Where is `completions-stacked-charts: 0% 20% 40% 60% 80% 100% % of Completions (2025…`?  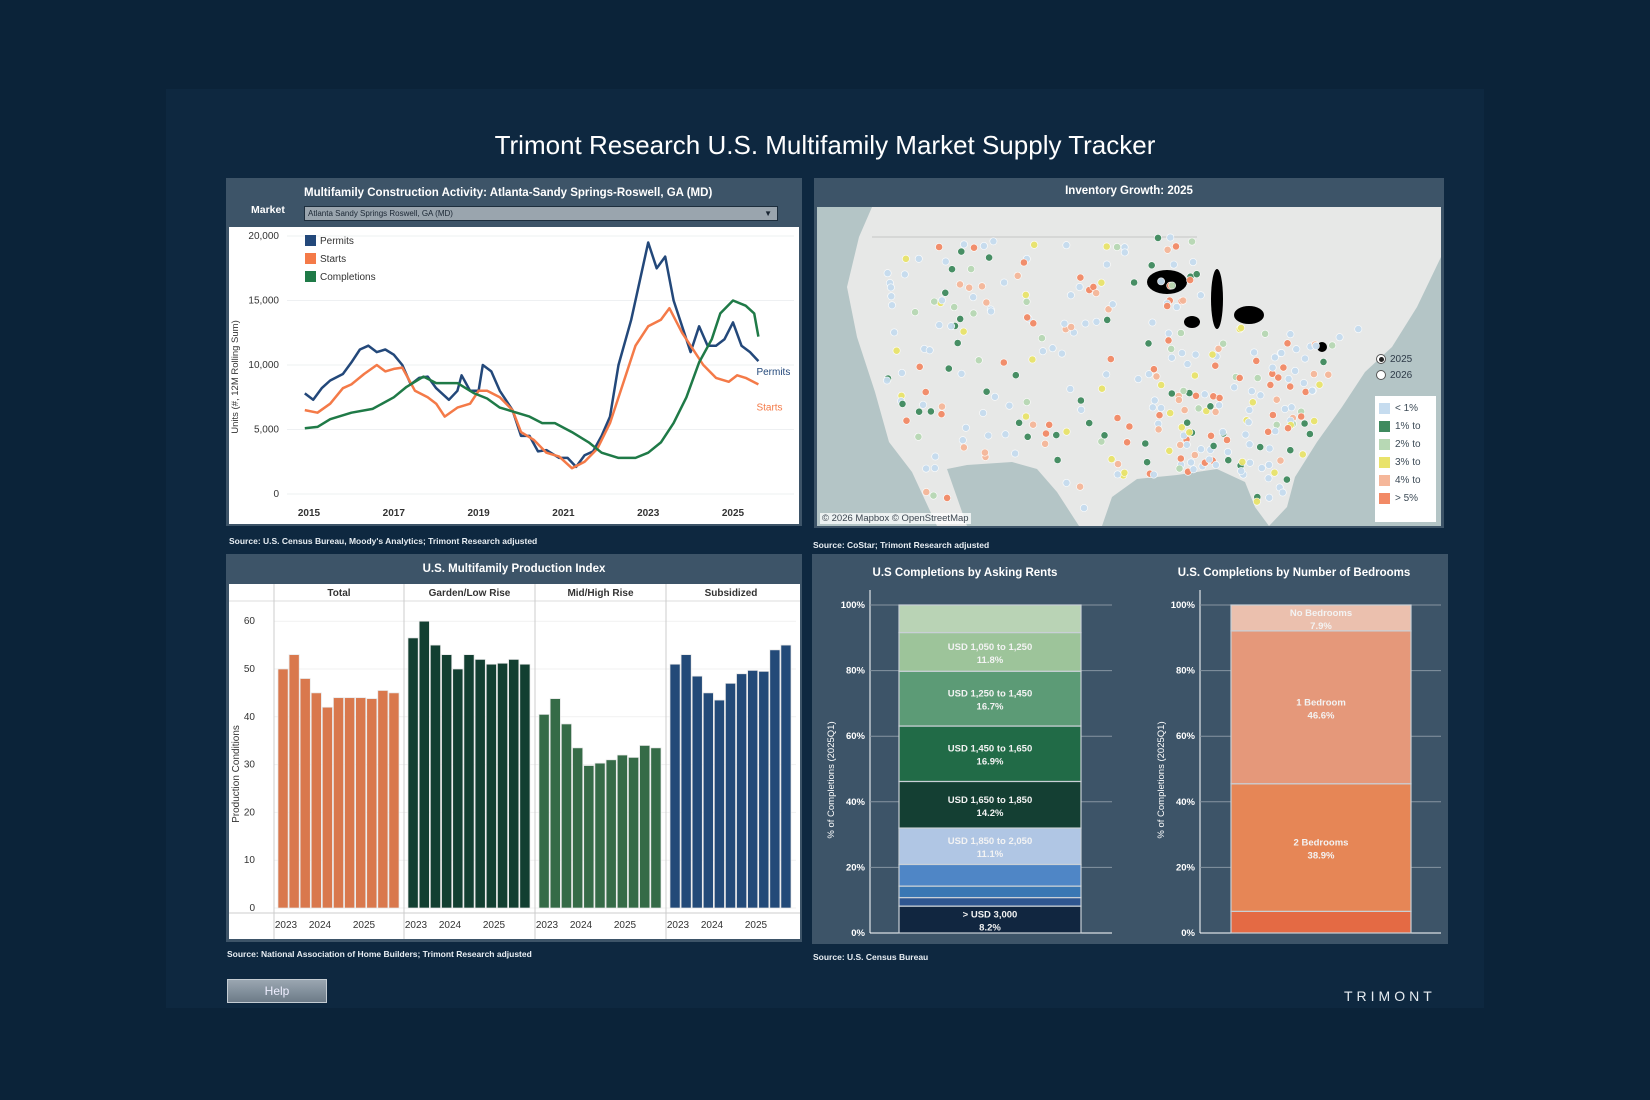 completions-stacked-charts: 0% 20% 40% 60% 80% 100% % of Completions (2025… is located at coordinates (1133, 764).